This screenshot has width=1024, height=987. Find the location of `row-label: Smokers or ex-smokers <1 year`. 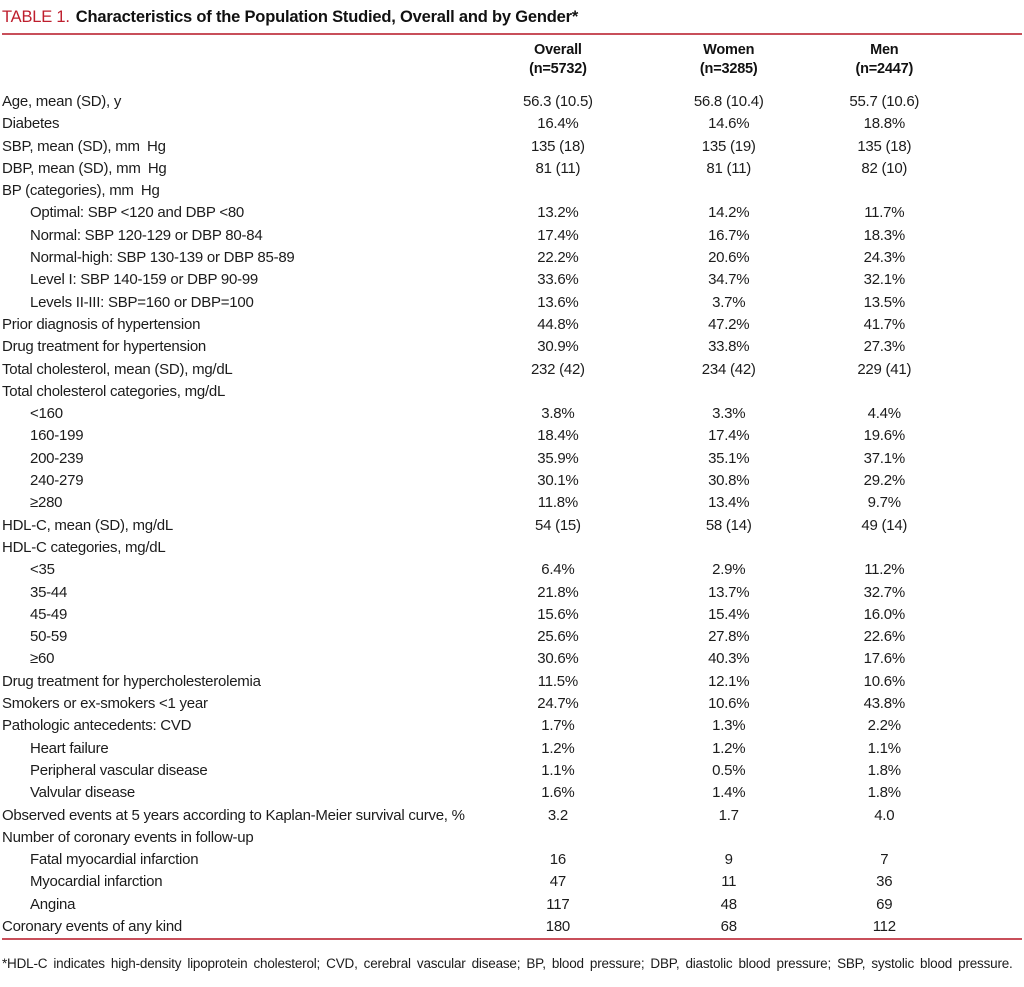

row-label: Smokers or ex-smokers <1 year is located at coordinates (105, 704).